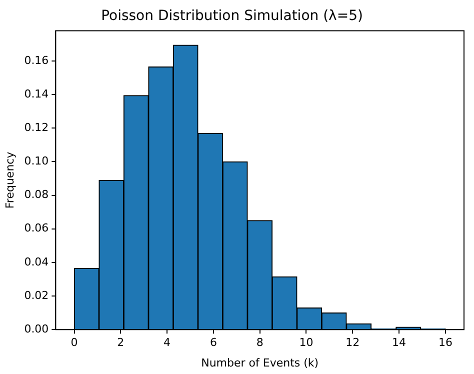 The height and width of the screenshot is (374, 474). I want to click on y-tick-label: 0.16, so click(36, 60).